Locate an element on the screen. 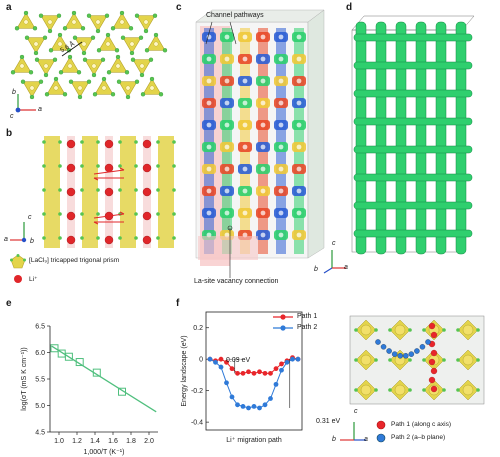  e-xtick-label: 1.4 is located at coordinates (95, 441).